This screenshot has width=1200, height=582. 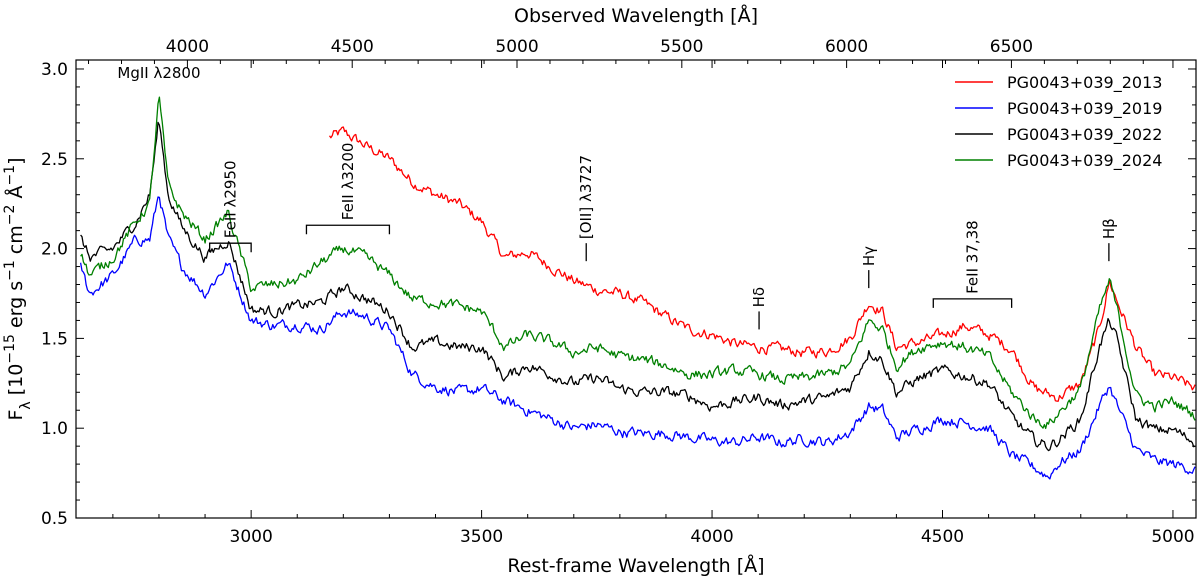 What do you see at coordinates (230, 199) in the screenshot?
I see `annotation-label: FeII λ2950` at bounding box center [230, 199].